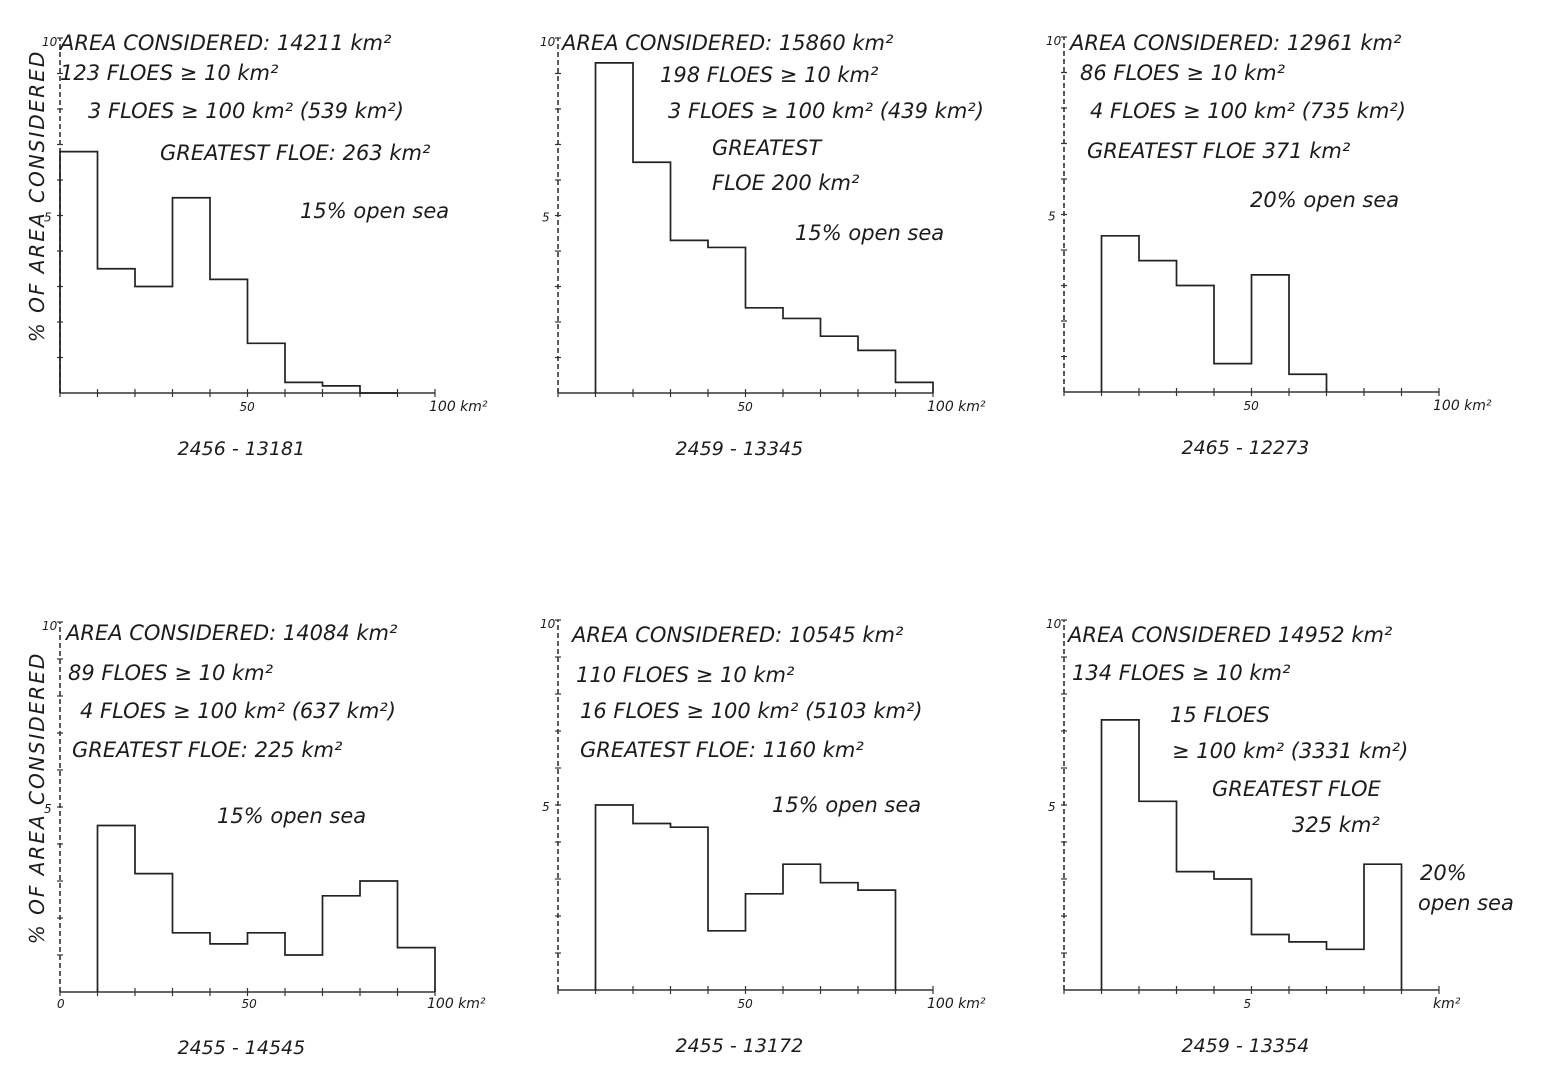  What do you see at coordinates (238, 711) in the screenshot?
I see `annotation-text: 4 FLOES ≥ 100 km² (637 km²)` at bounding box center [238, 711].